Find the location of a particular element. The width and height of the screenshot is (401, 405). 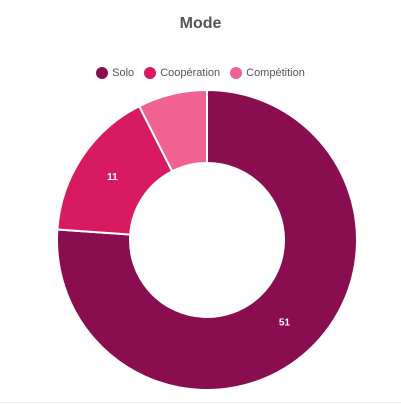

legend-item-cooperation: Coopération is located at coordinates (182, 73).